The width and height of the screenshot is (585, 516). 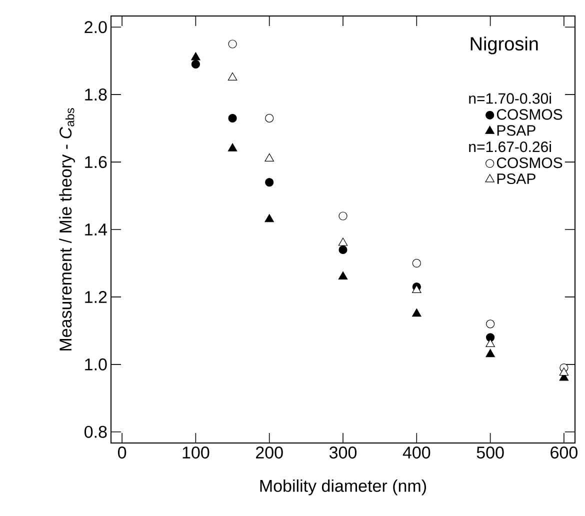 I want to click on x-tick-label: 500, so click(x=490, y=452).